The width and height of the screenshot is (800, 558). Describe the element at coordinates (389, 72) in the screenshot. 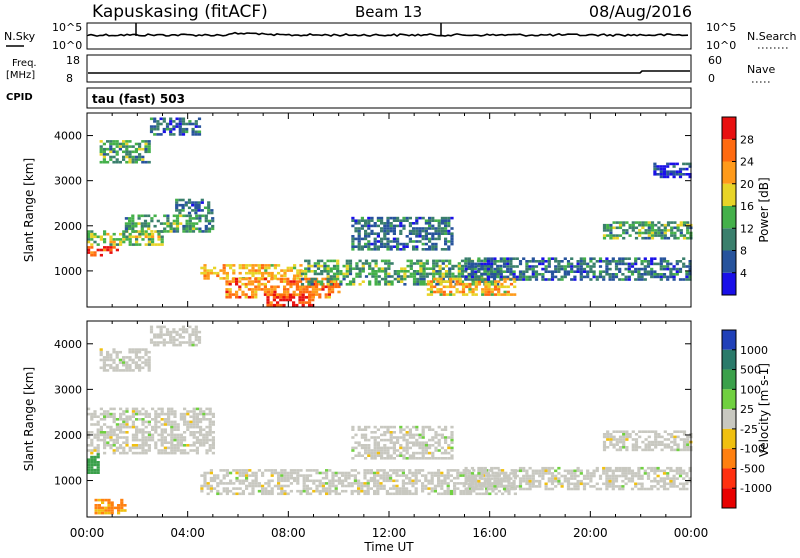

I see `freq-trace` at that location.